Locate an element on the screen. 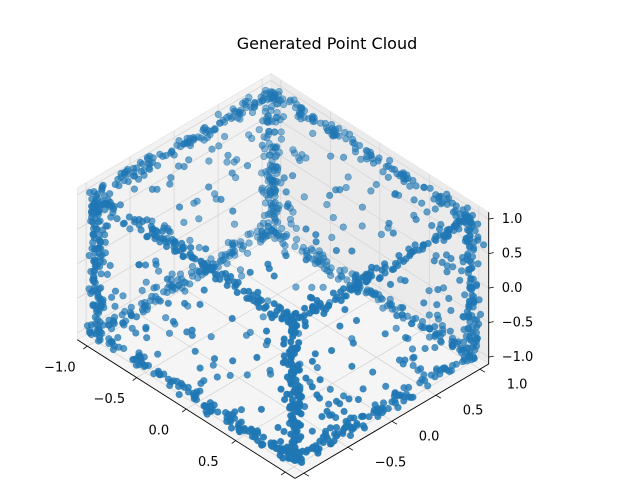 The image size is (640, 480). y-tick-label: −0.5 is located at coordinates (391, 463).